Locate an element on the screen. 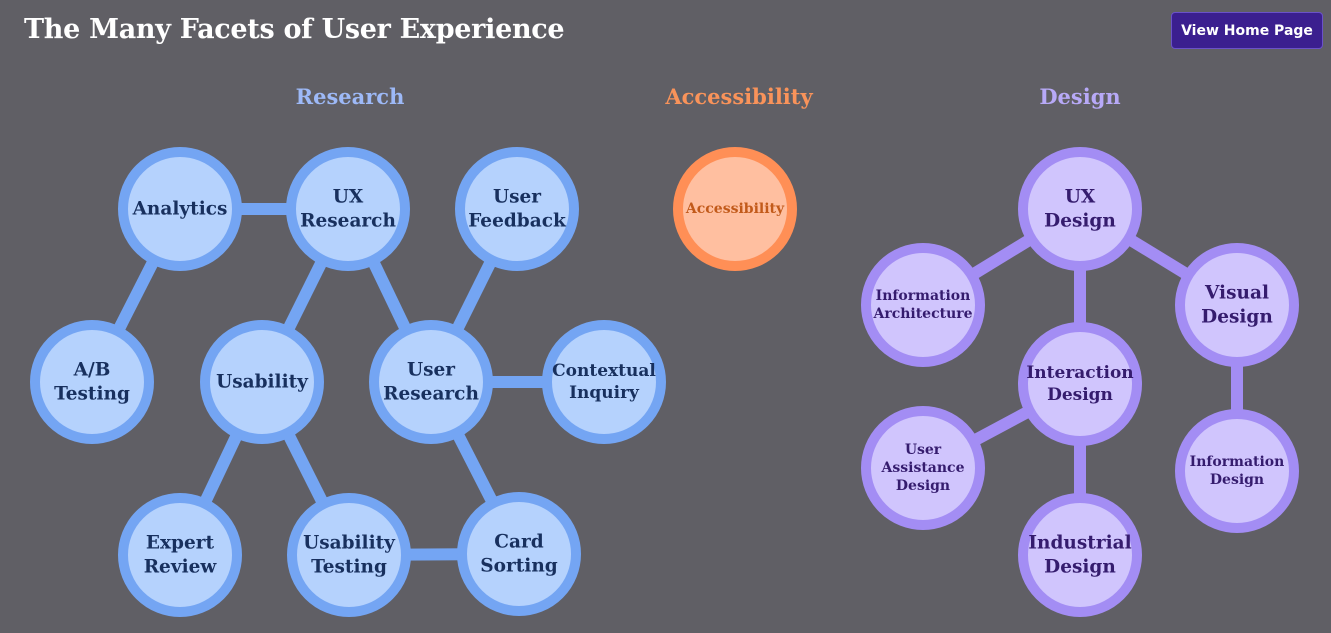 Image resolution: width=1331 pixels, height=633 pixels. node-circle-ab-testing is located at coordinates (92, 382).